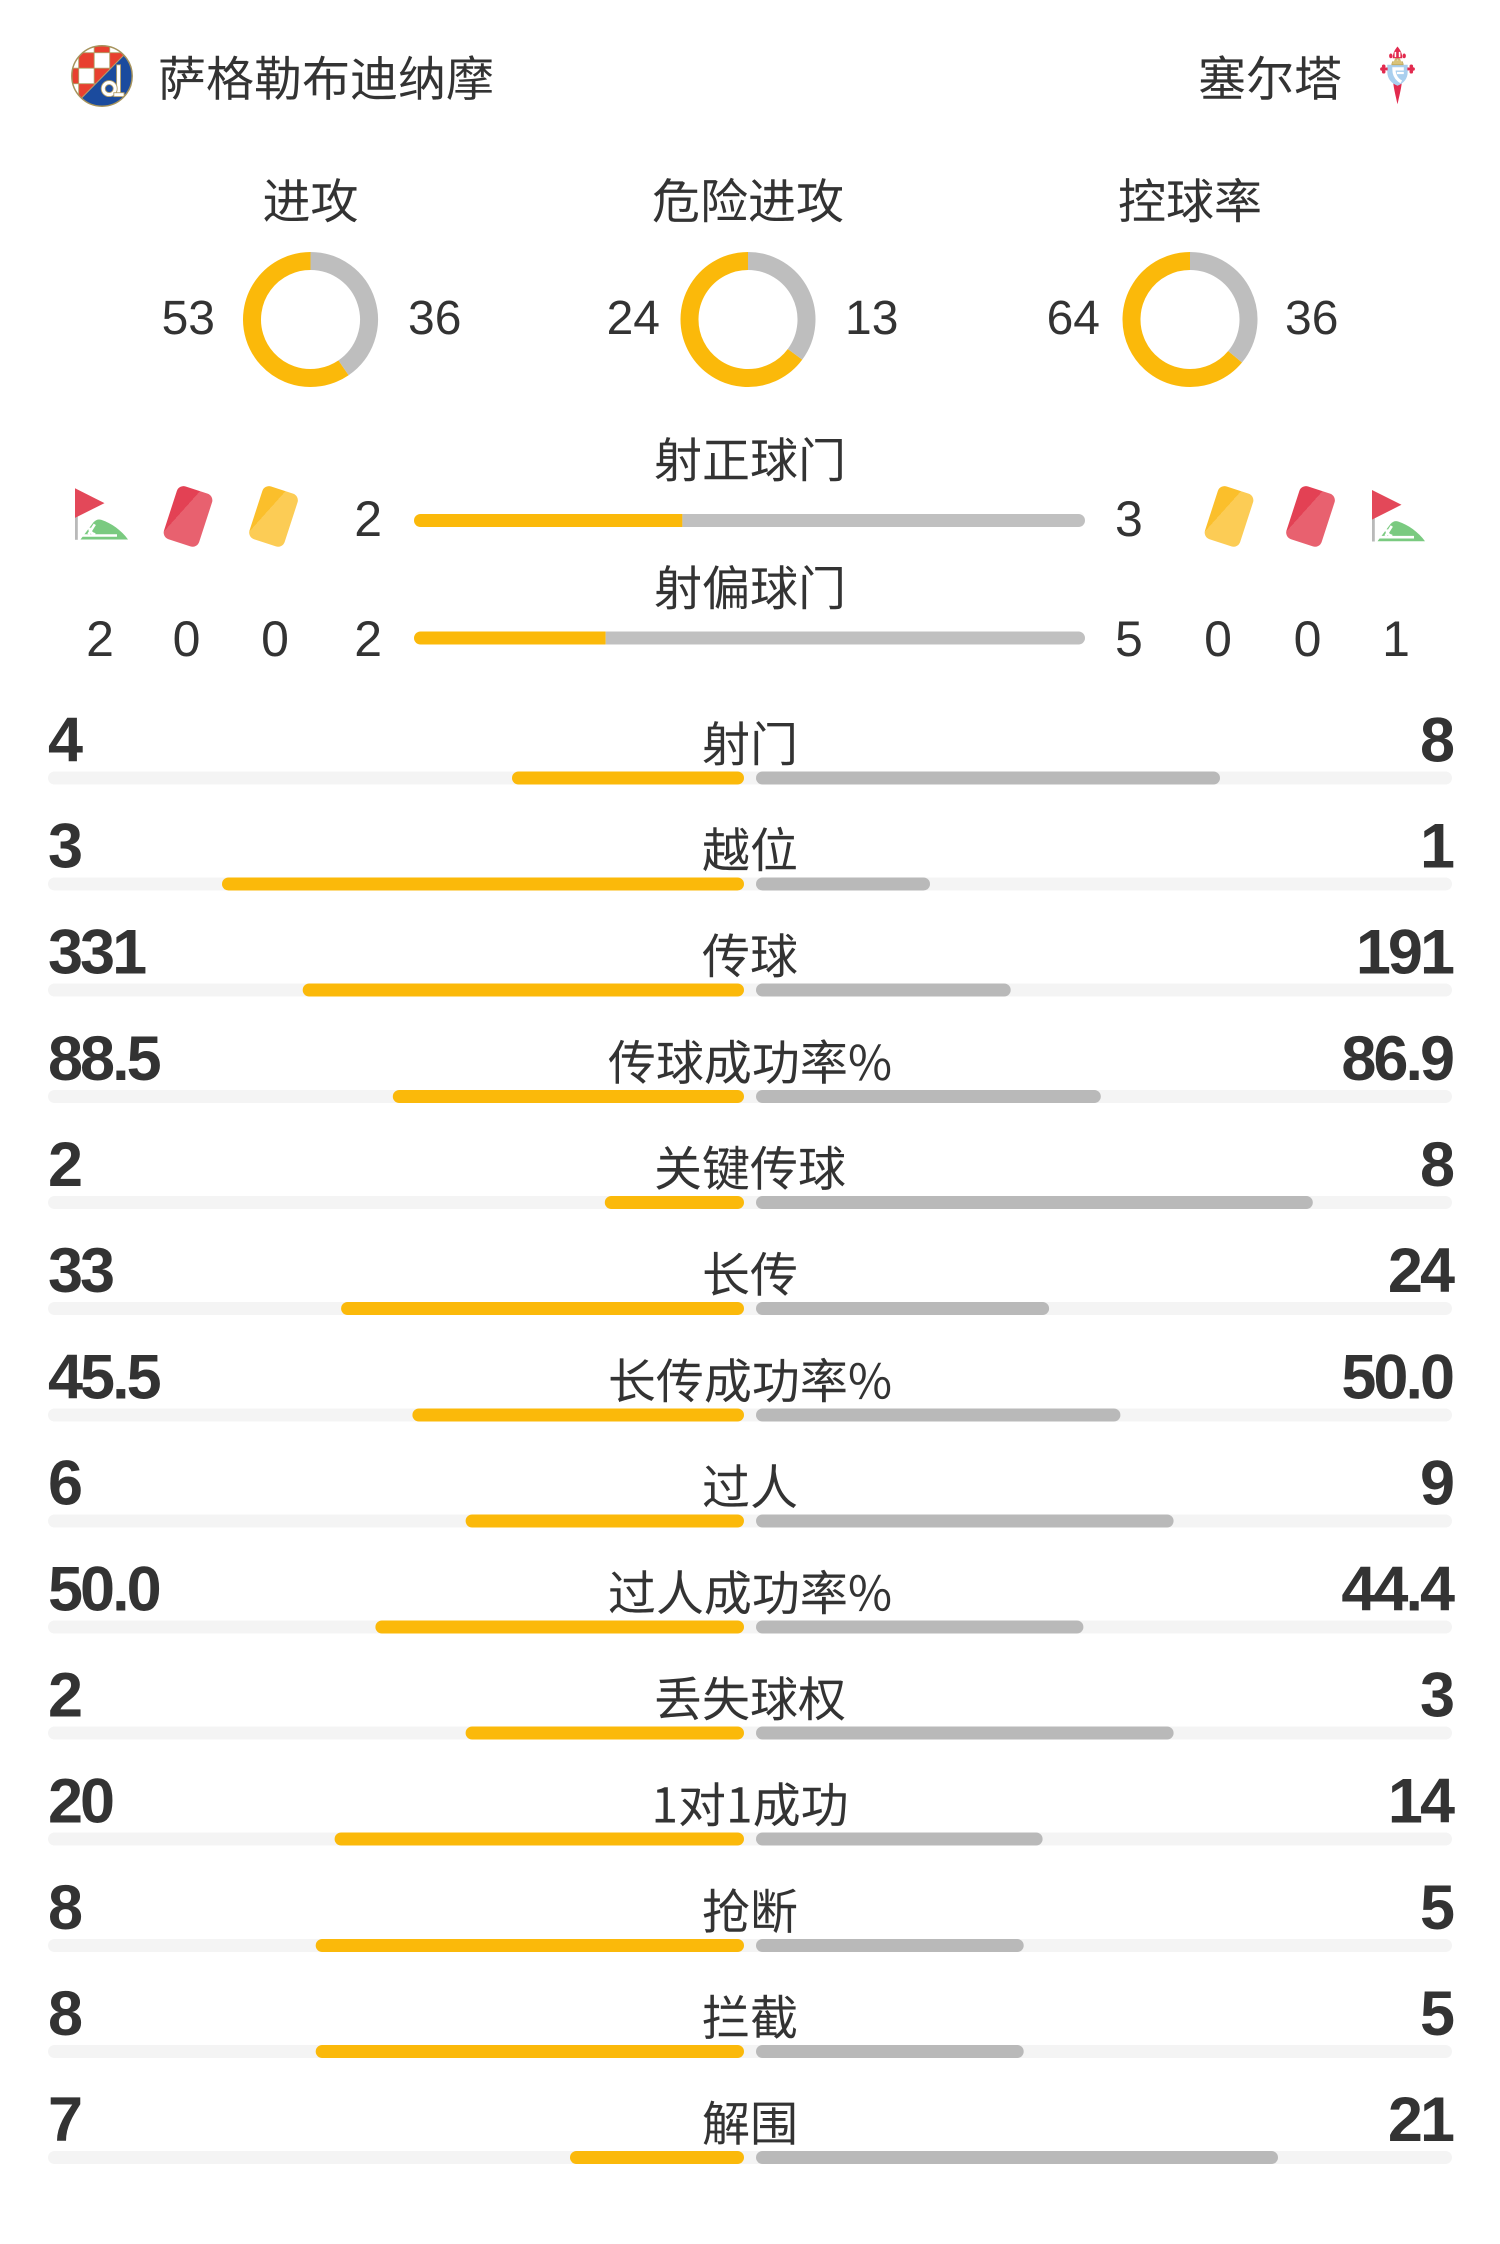 The width and height of the screenshot is (1500, 2244). I want to click on svg-text: 9, so click(1436, 1484).